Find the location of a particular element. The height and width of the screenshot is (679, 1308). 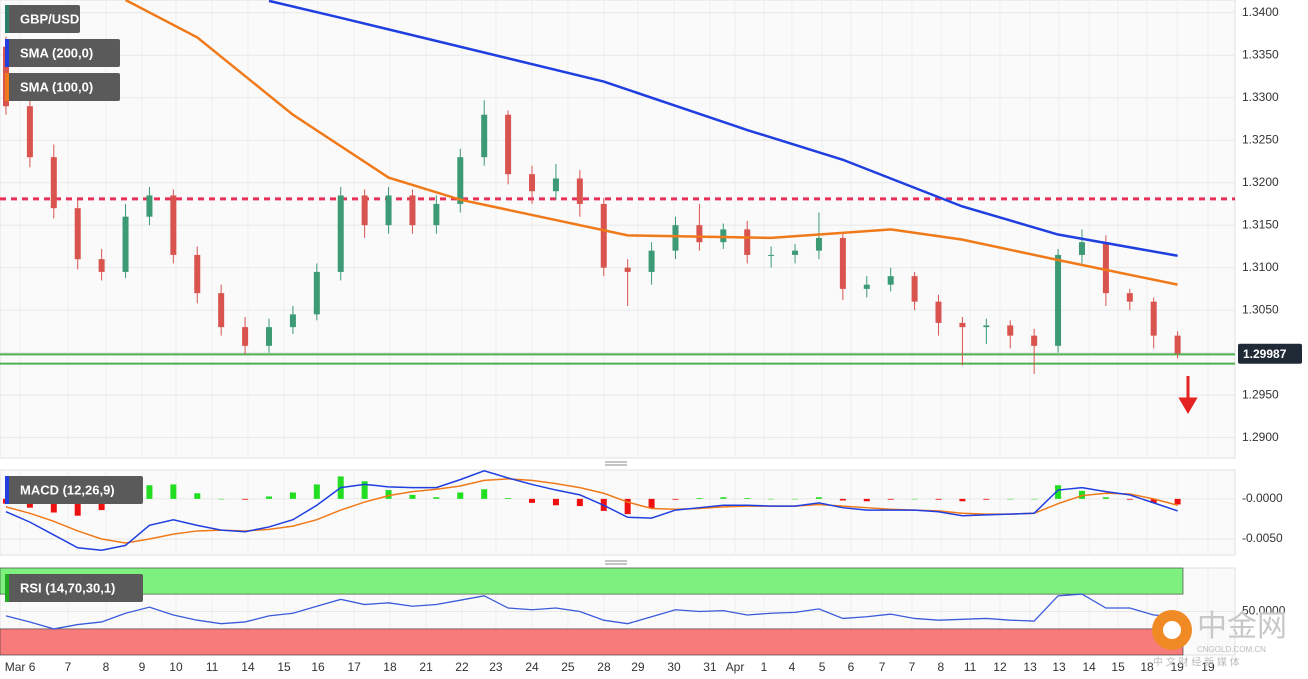

x-tick-label: 14 is located at coordinates (1089, 667).